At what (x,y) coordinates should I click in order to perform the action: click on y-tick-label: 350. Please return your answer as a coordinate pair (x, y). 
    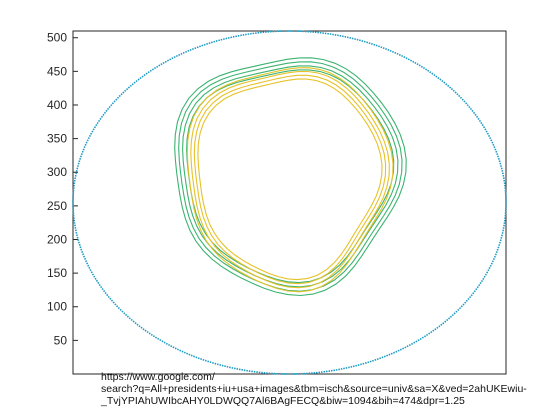
    Looking at the image, I should click on (57, 139).